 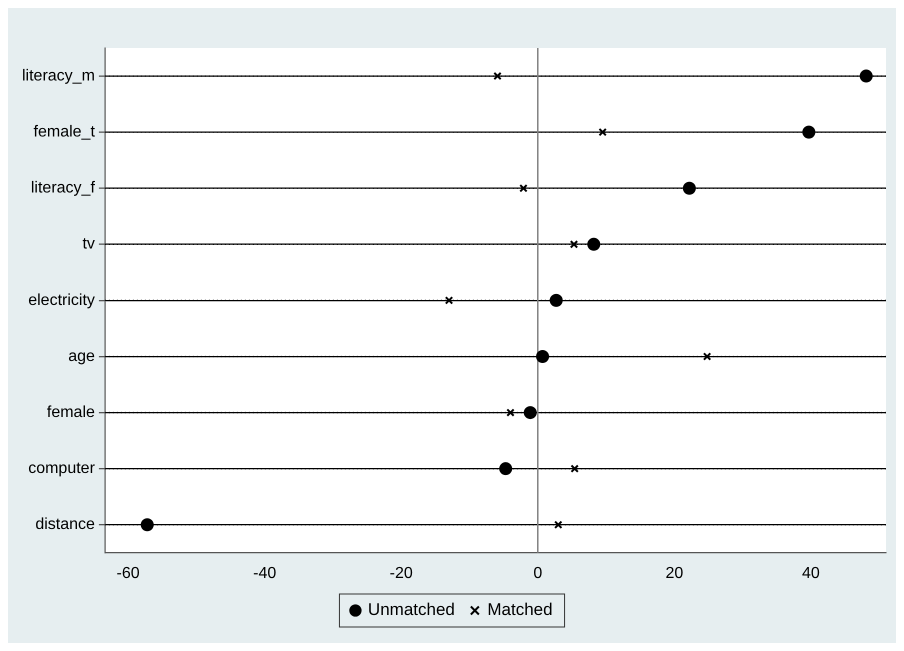 I want to click on y-tick-label: female, so click(x=70, y=412).